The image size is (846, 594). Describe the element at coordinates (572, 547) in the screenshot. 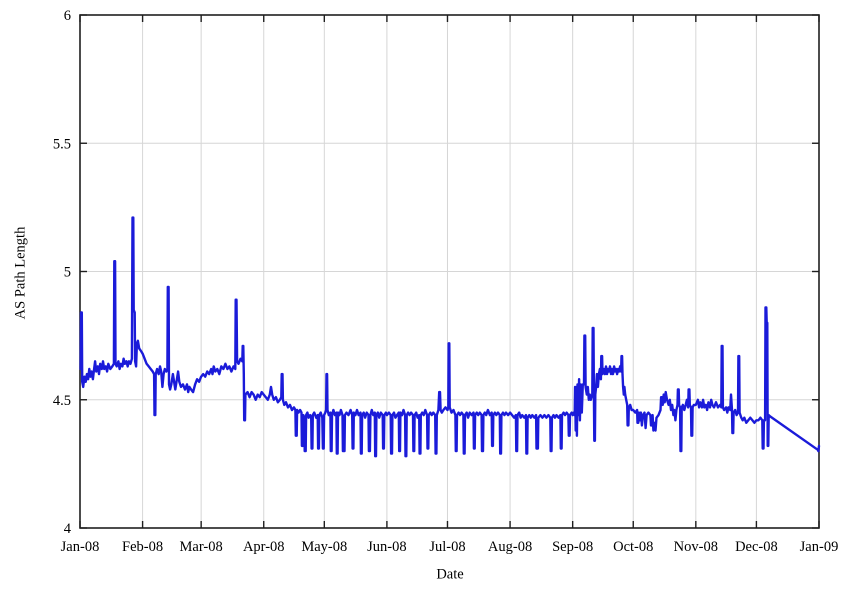

I see `x-tick-label: Sep-08` at that location.